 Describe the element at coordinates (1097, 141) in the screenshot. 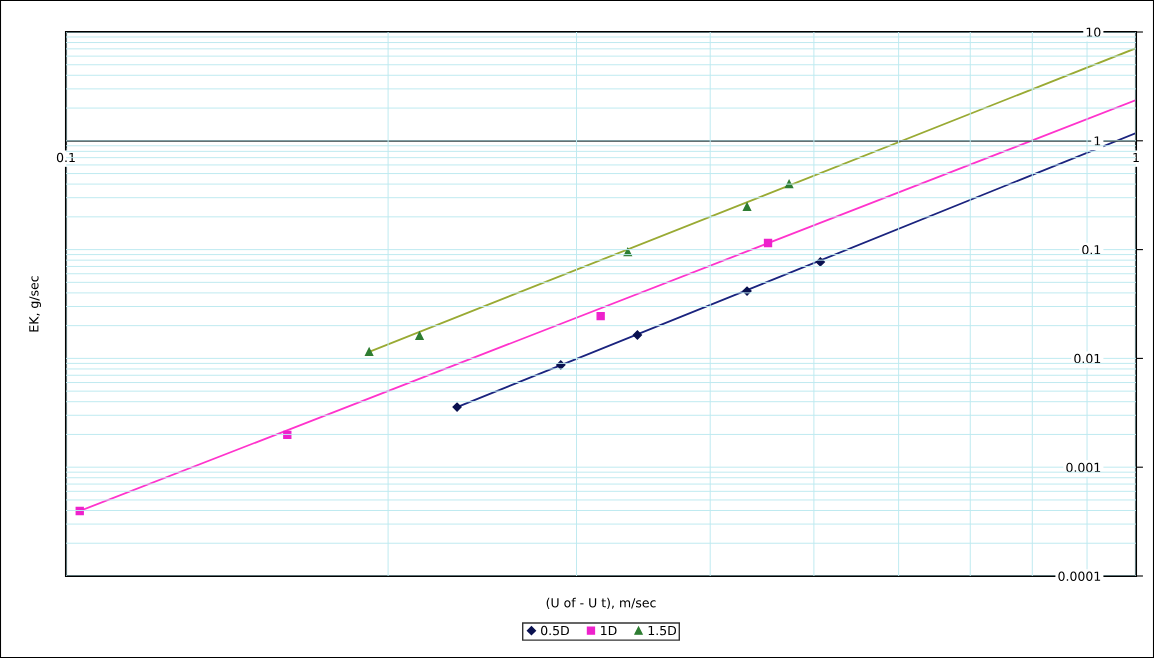

I see `y-tick-label: 1` at that location.